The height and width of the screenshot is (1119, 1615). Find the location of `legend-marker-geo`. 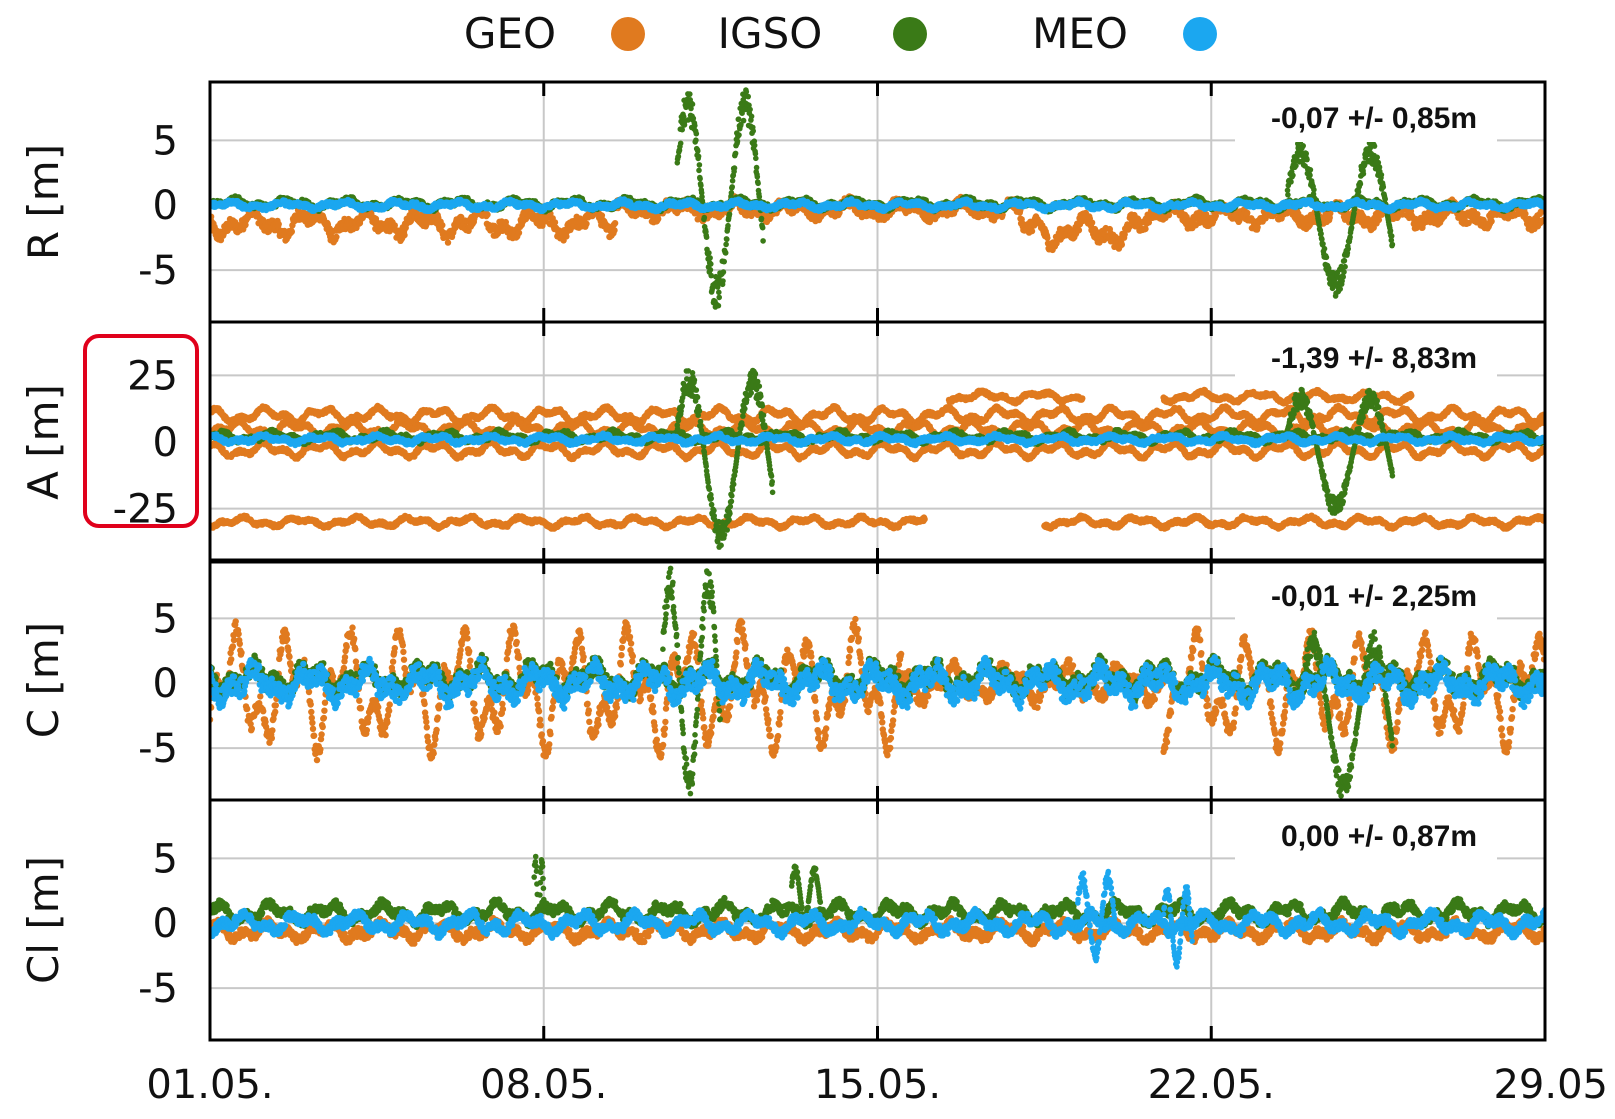

legend-marker-geo is located at coordinates (628, 34).